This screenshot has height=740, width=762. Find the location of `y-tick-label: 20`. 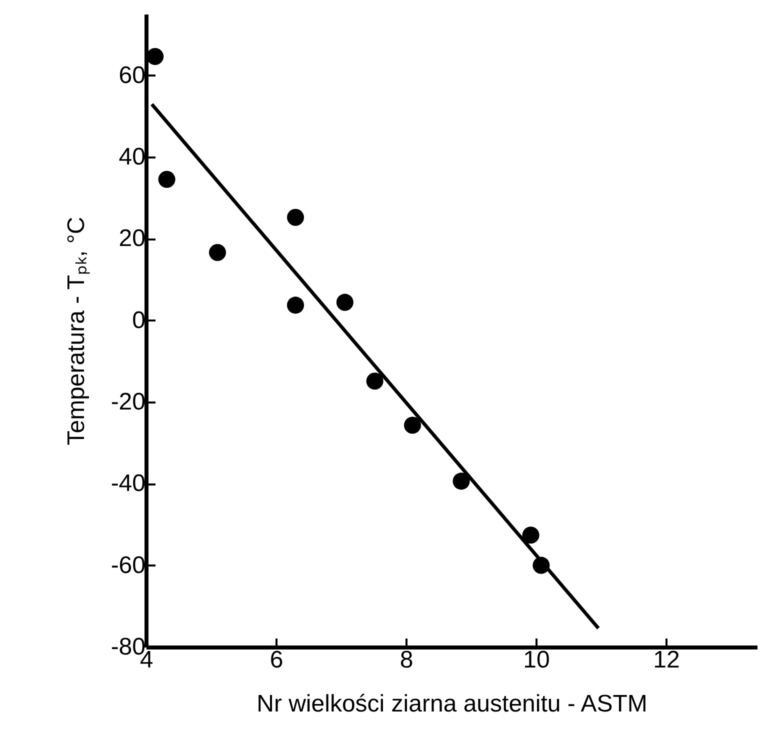

y-tick-label: 20 is located at coordinates (132, 238).